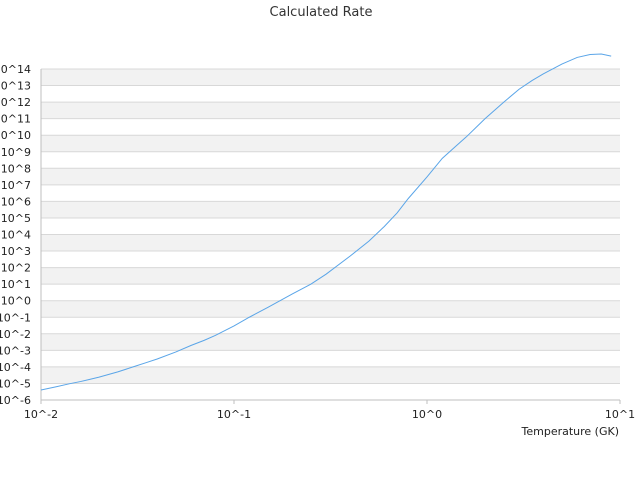 Image resolution: width=640 pixels, height=480 pixels. I want to click on y-tick-label: 10^3, so click(16, 251).